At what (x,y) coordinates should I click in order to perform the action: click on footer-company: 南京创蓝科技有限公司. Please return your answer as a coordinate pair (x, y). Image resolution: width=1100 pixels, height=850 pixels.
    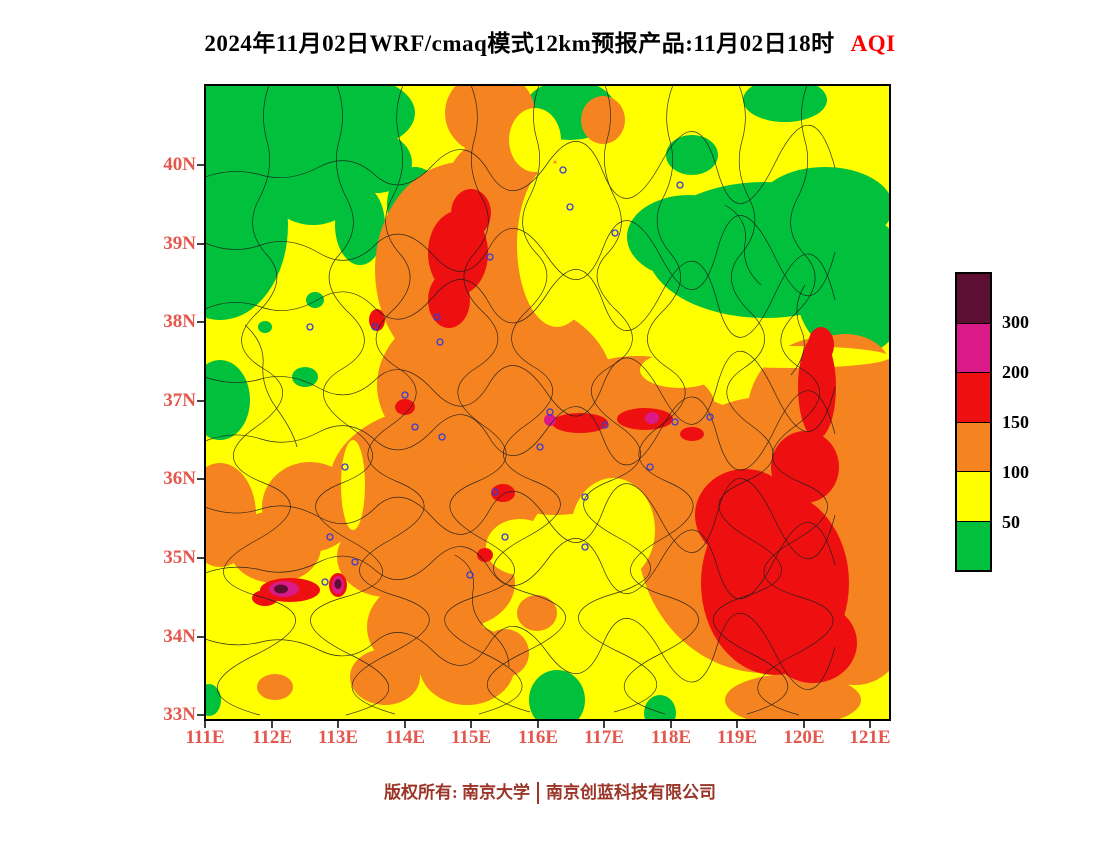
    Looking at the image, I should click on (630, 792).